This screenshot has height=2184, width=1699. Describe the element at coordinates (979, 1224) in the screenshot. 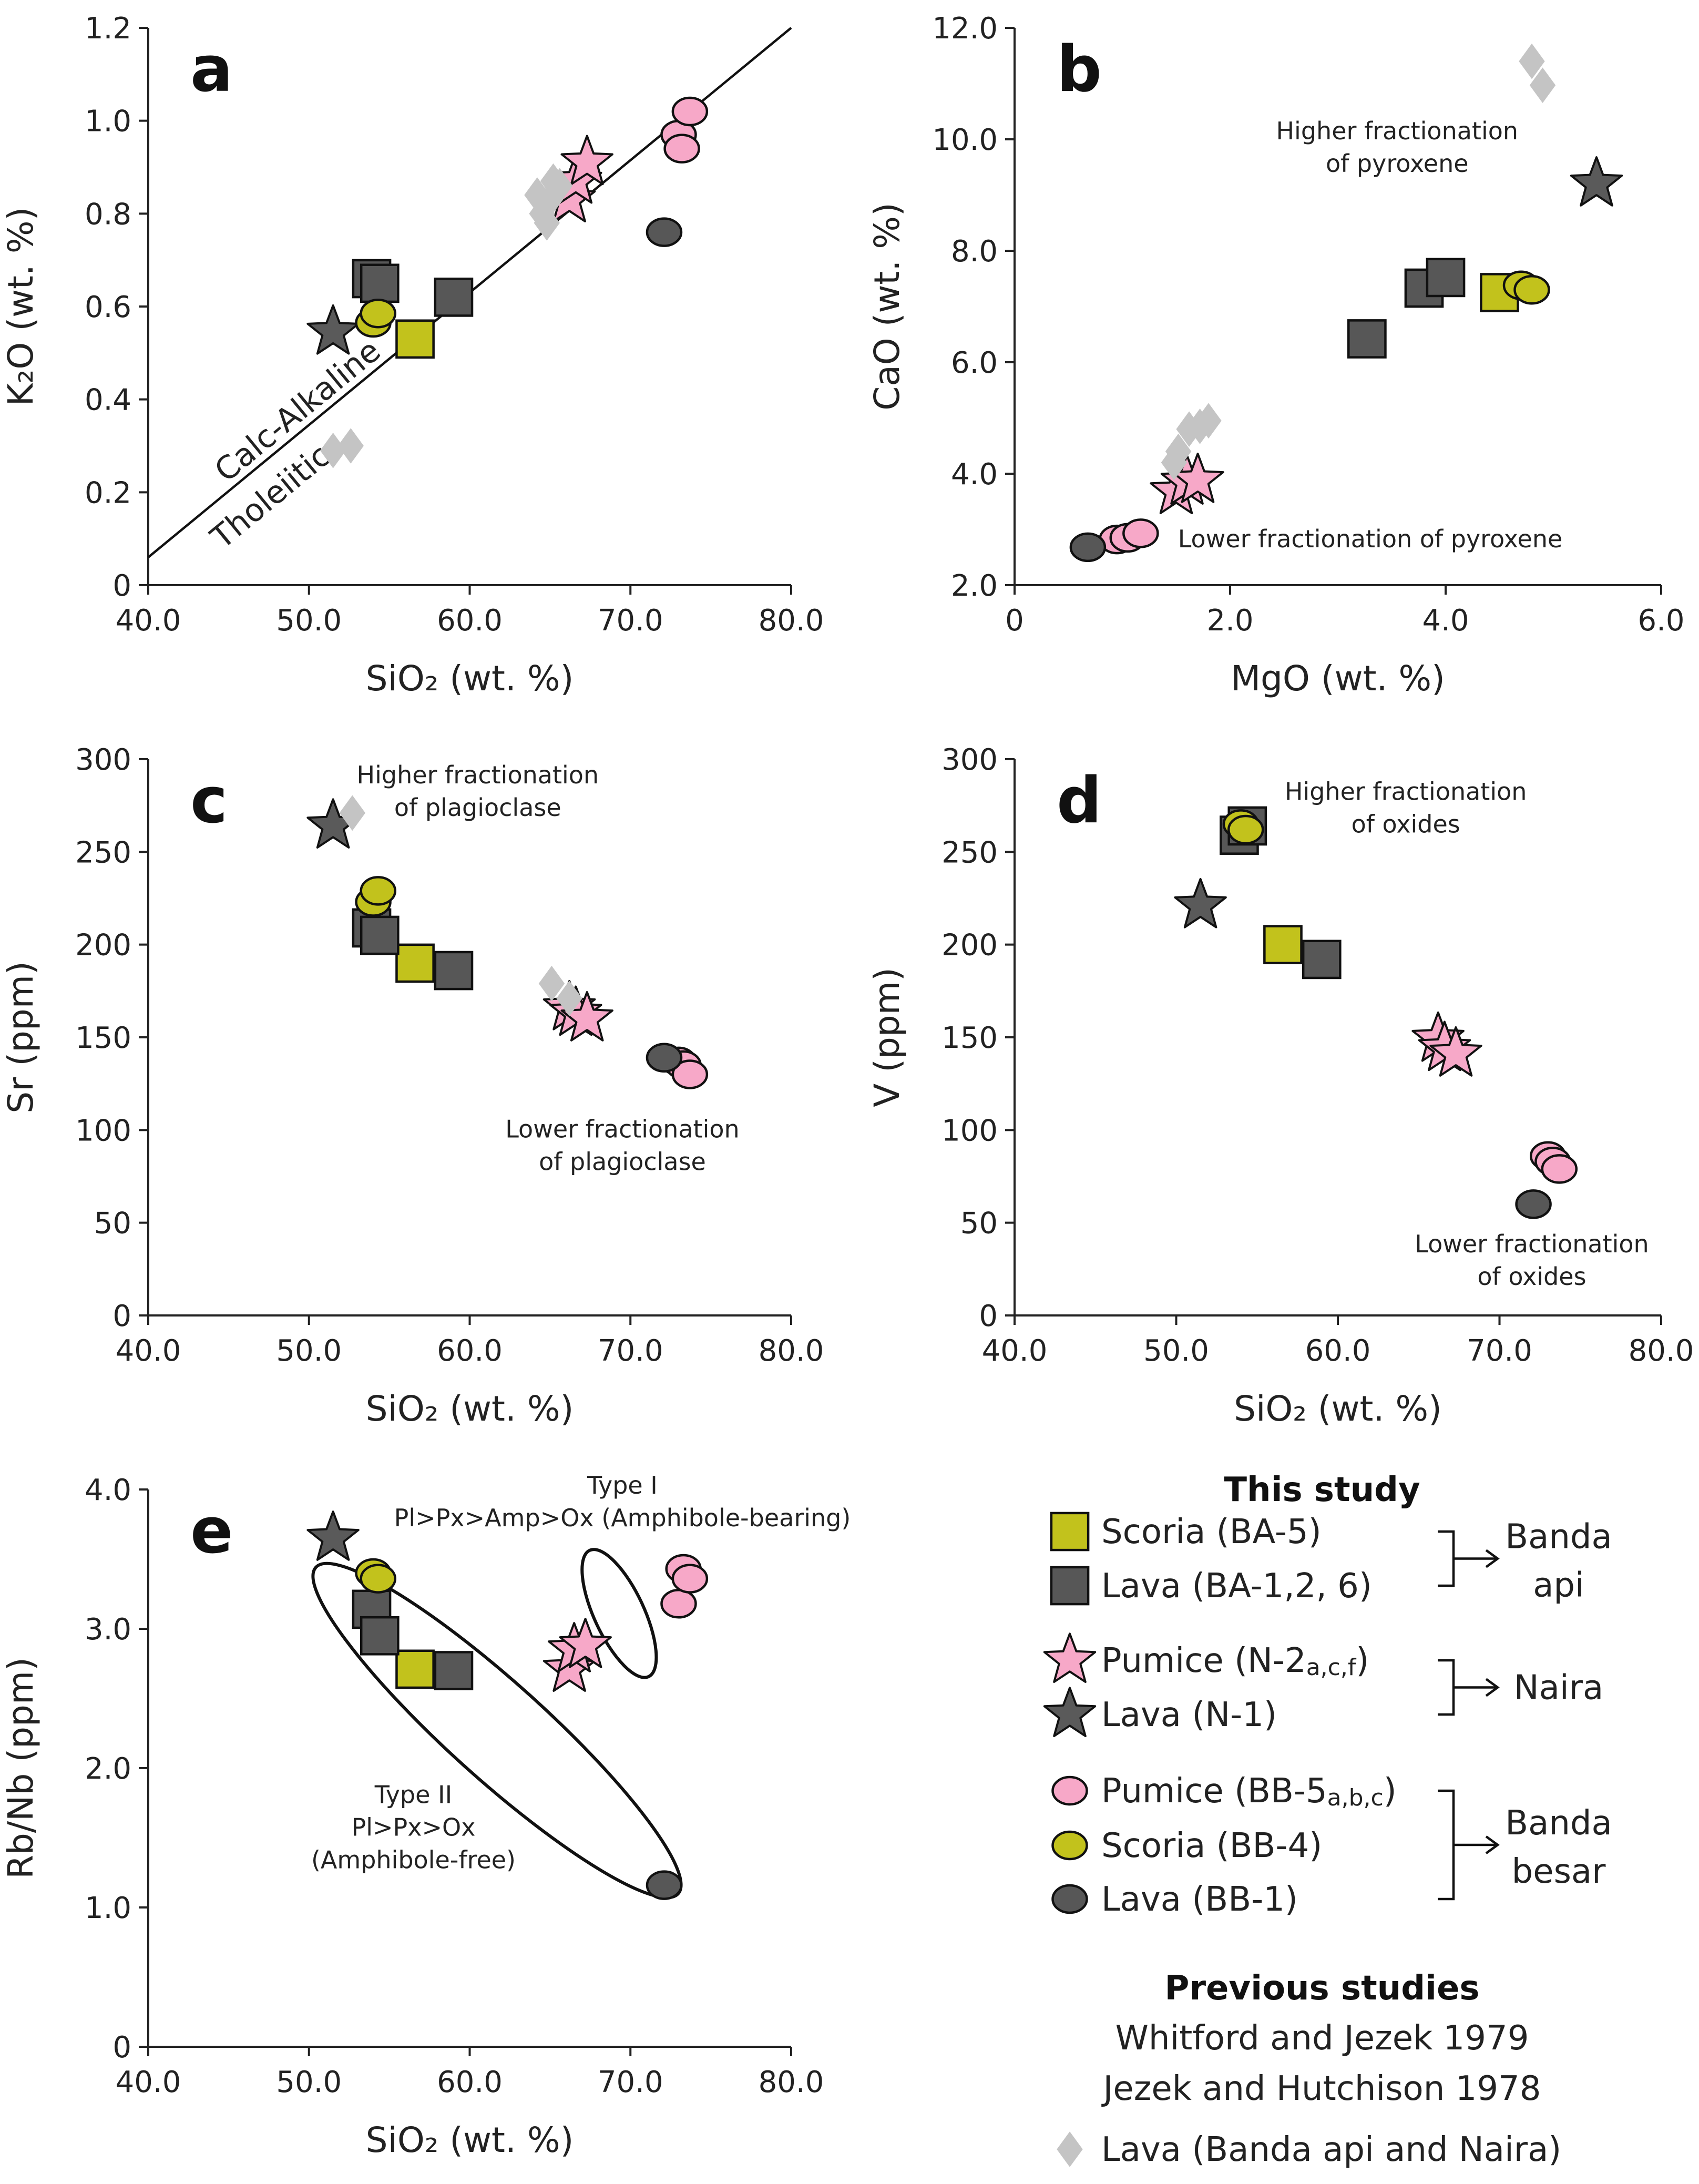

I see `y-tick-label: 50` at that location.